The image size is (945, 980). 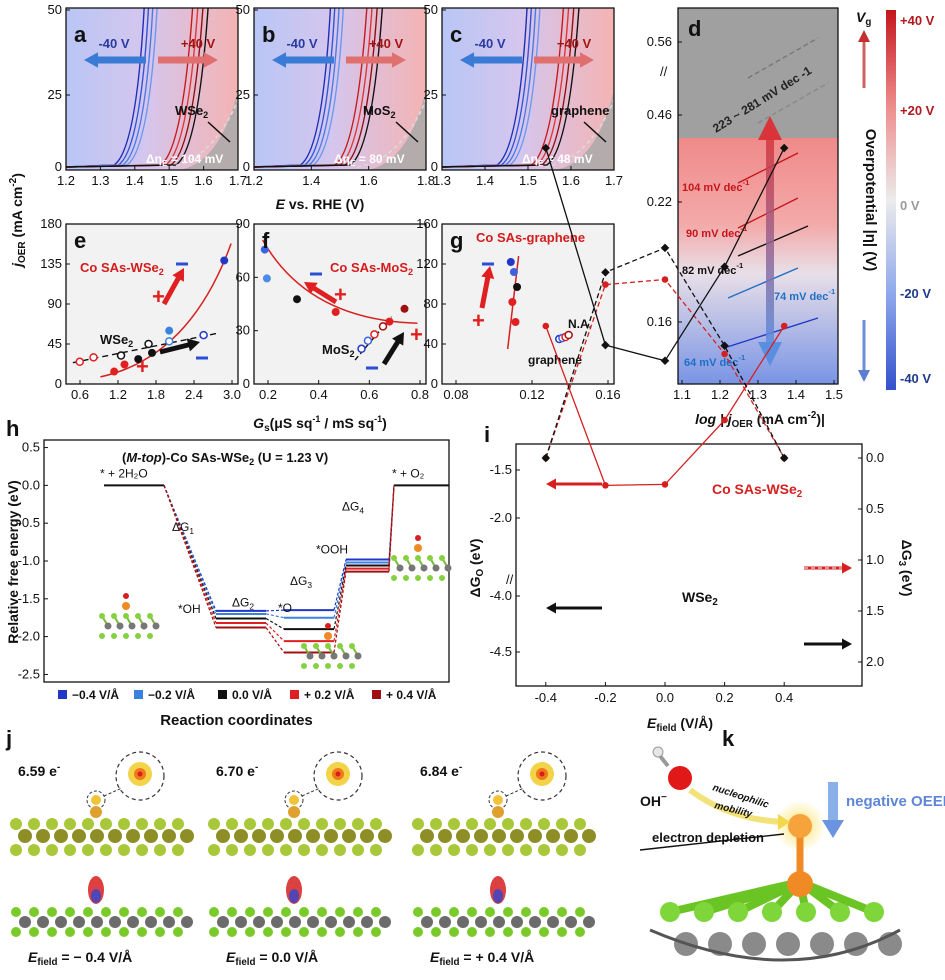 What do you see at coordinates (8, 738) in the screenshot?
I see `panel-label-j: j` at bounding box center [8, 738].